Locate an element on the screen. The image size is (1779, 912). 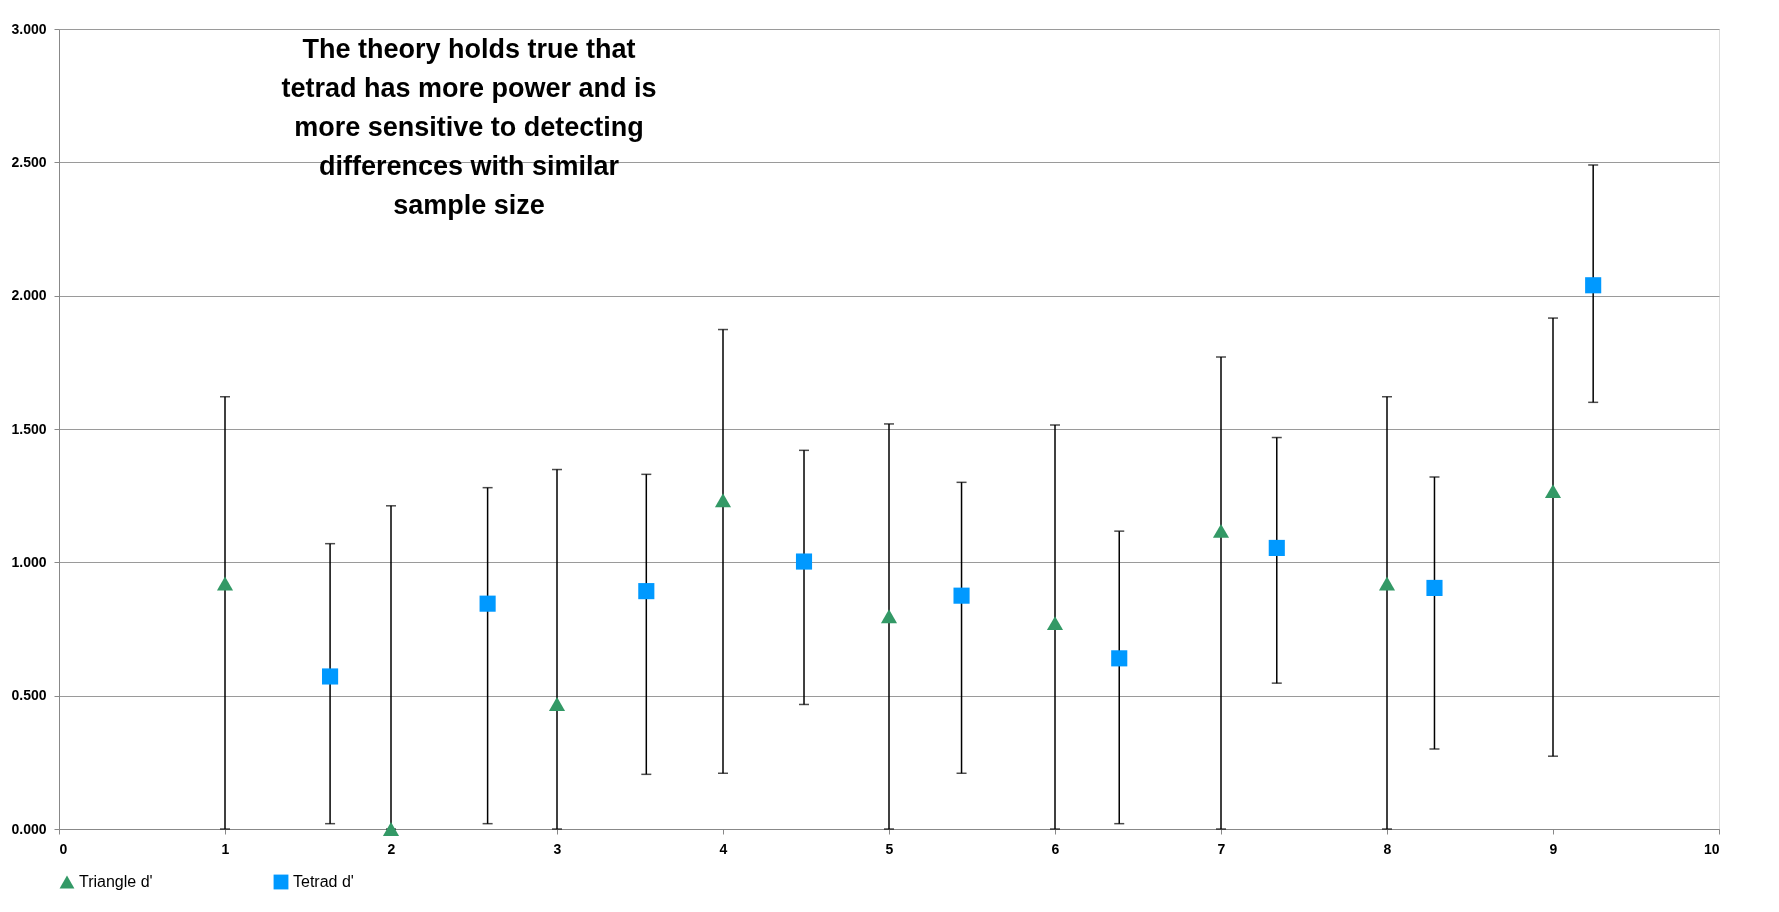
y-tick-label: 3.000 is located at coordinates (29, 28).